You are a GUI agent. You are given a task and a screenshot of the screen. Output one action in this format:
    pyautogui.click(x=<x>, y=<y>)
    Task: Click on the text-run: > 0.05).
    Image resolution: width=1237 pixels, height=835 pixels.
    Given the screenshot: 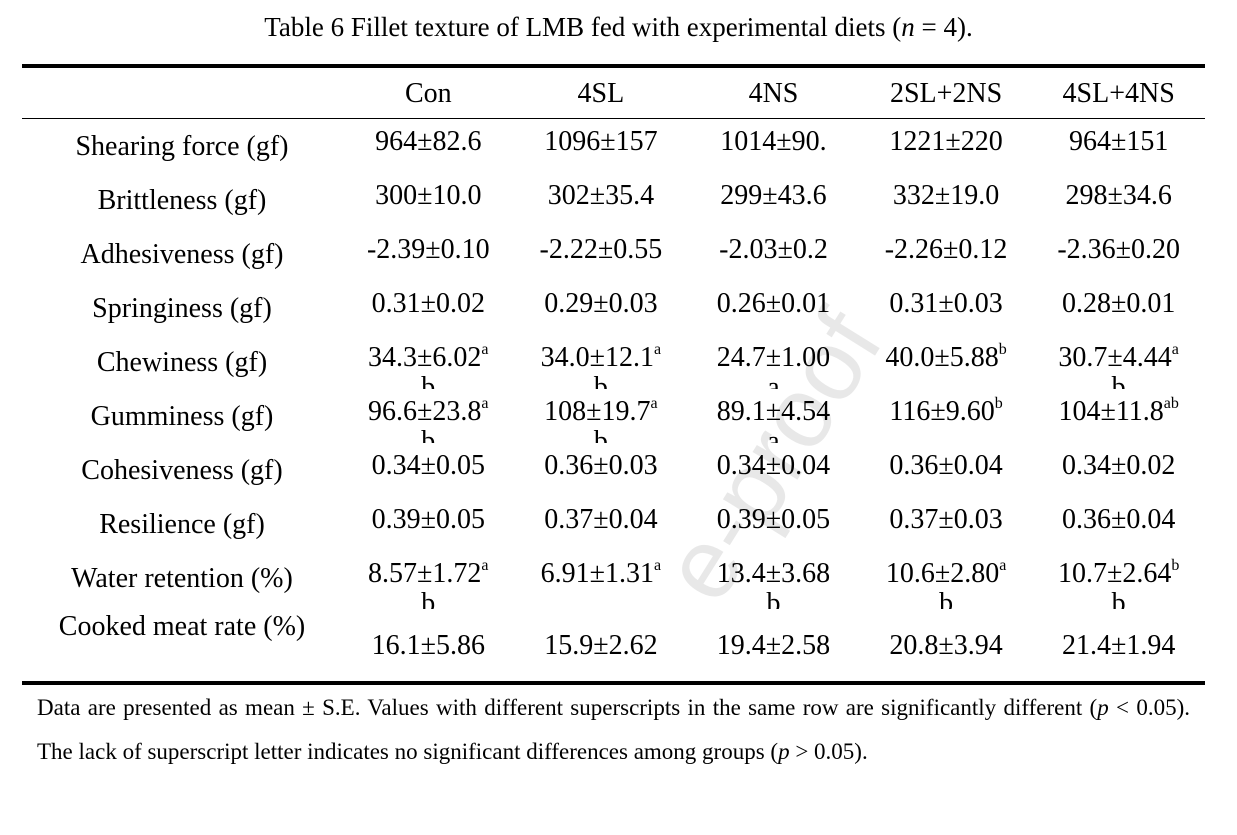 What is the action you would take?
    pyautogui.click(x=828, y=751)
    